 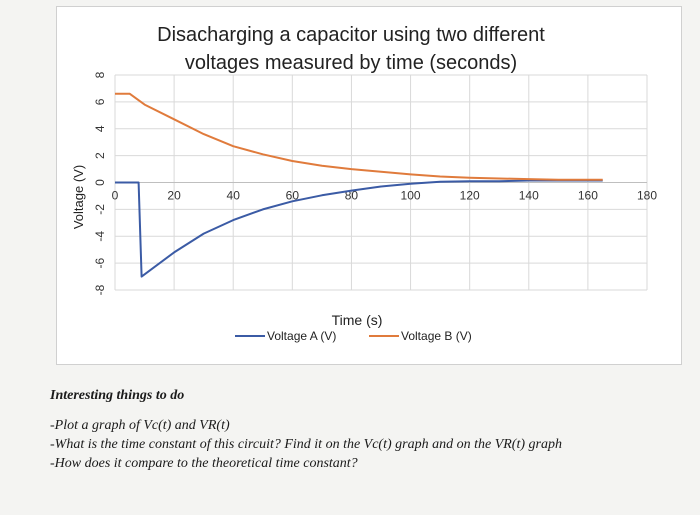 What do you see at coordinates (115, 196) in the screenshot?
I see `x-tick-label: 0` at bounding box center [115, 196].